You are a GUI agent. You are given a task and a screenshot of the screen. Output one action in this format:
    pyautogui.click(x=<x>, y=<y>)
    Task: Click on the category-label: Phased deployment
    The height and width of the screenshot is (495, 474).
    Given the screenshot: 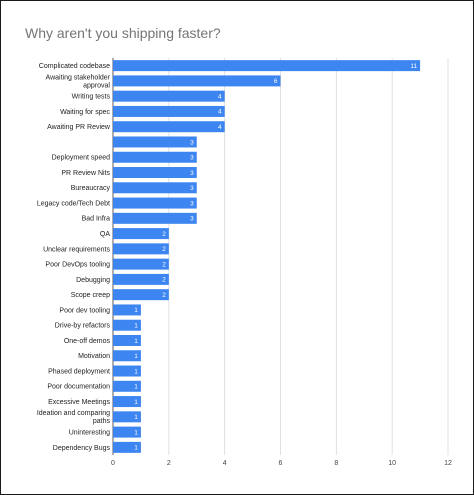 What is the action you would take?
    pyautogui.click(x=79, y=371)
    